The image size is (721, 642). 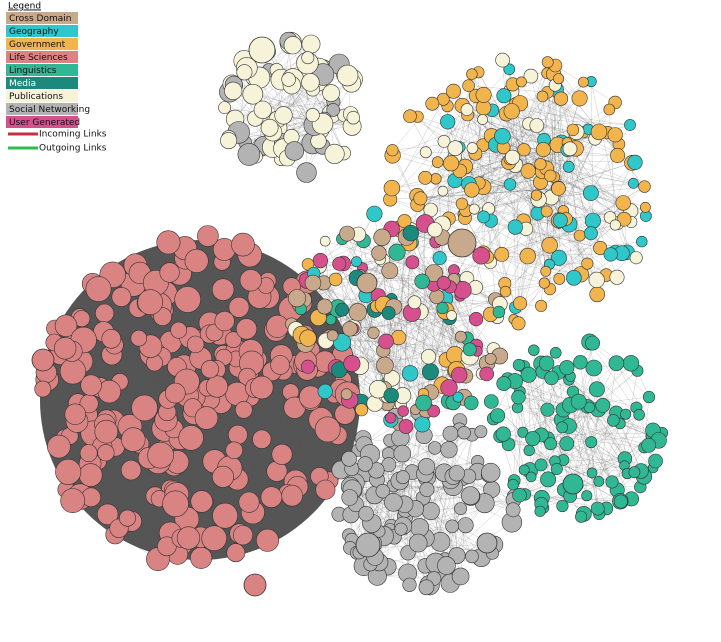 What do you see at coordinates (33, 71) in the screenshot?
I see `legend-label: Linguistics` at bounding box center [33, 71].